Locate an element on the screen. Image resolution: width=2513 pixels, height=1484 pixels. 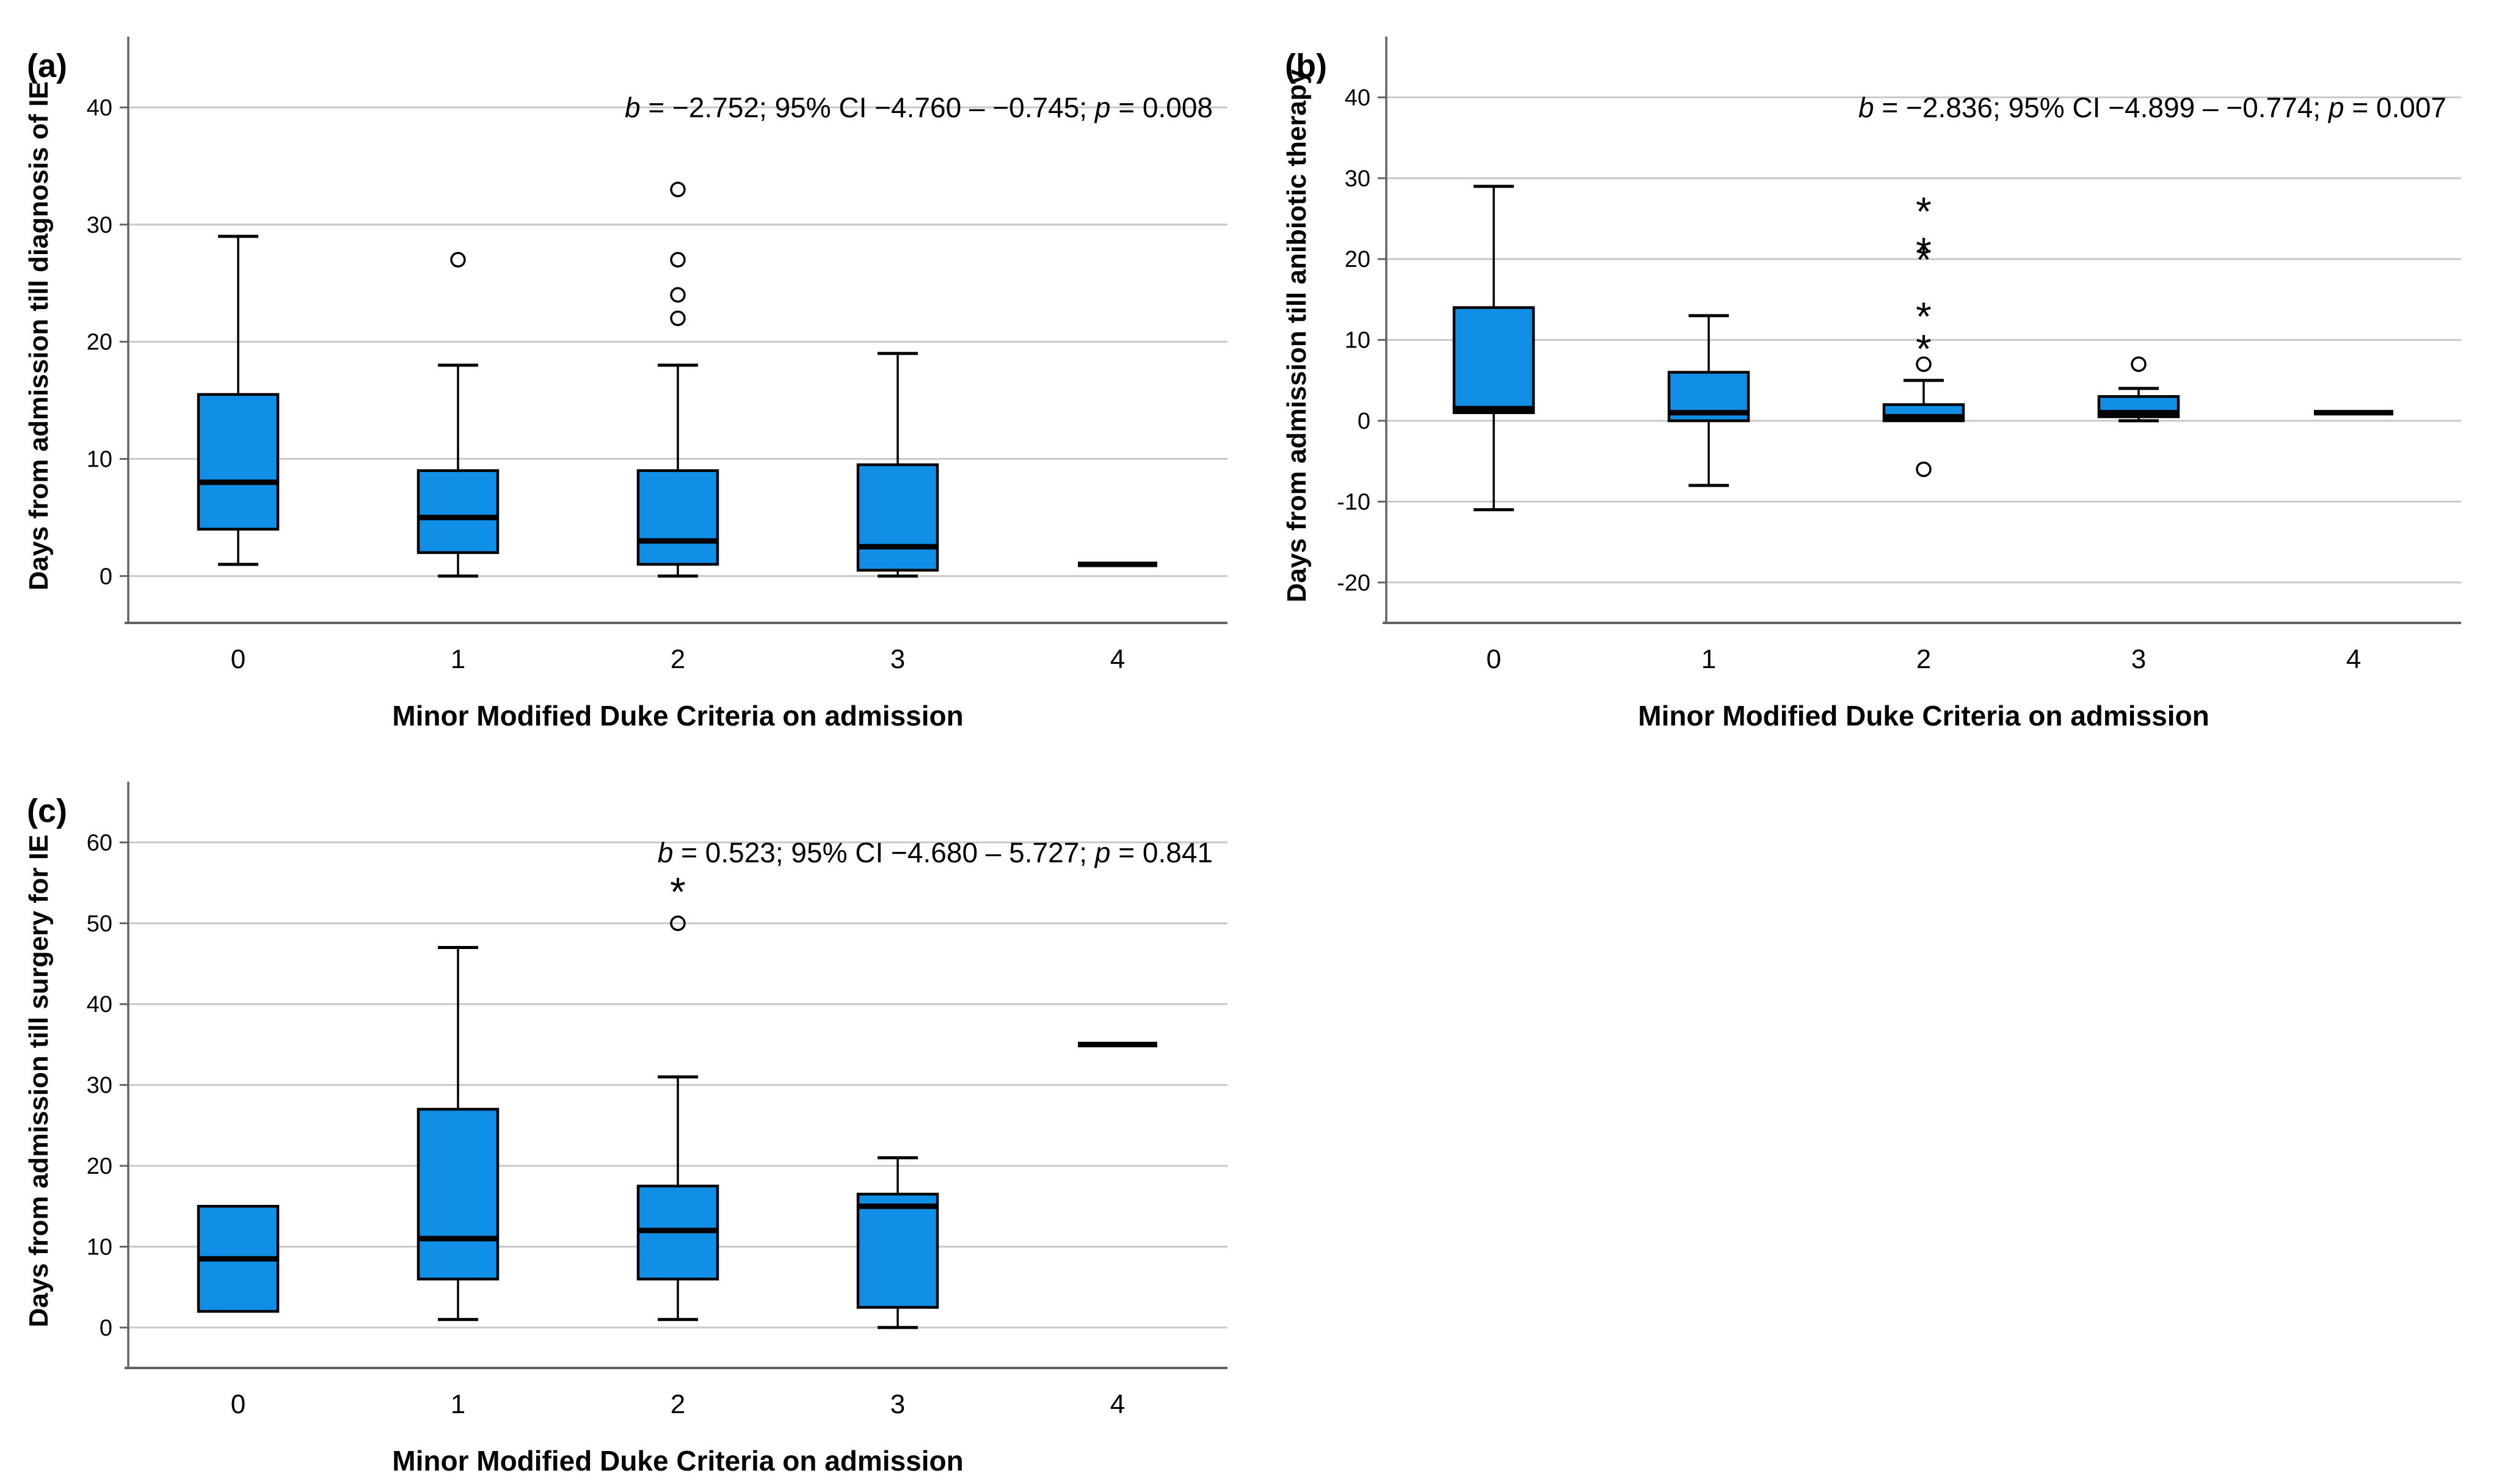
panel-b-label: (b) is located at coordinates (1306, 66).